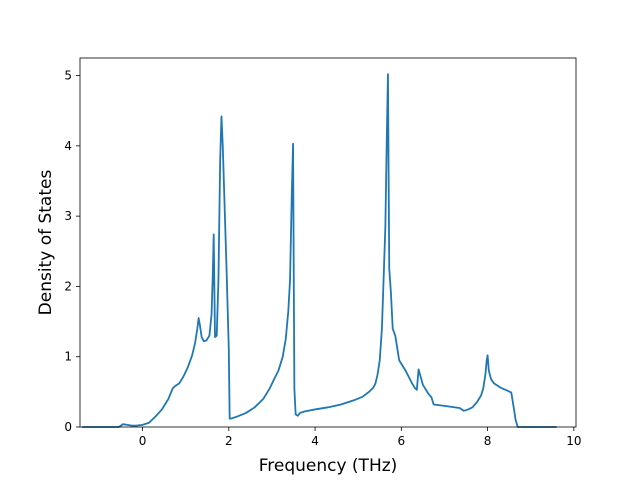 The height and width of the screenshot is (480, 640). I want to click on x-tick-label: 10, so click(573, 441).